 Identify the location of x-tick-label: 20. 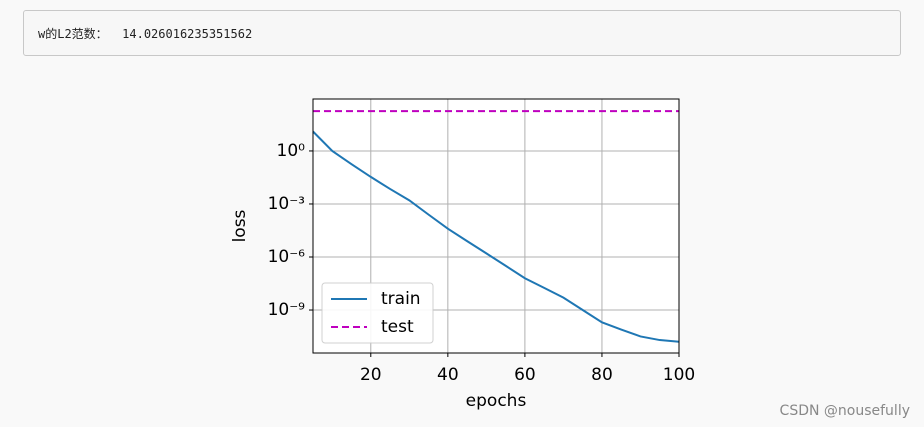
(371, 375).